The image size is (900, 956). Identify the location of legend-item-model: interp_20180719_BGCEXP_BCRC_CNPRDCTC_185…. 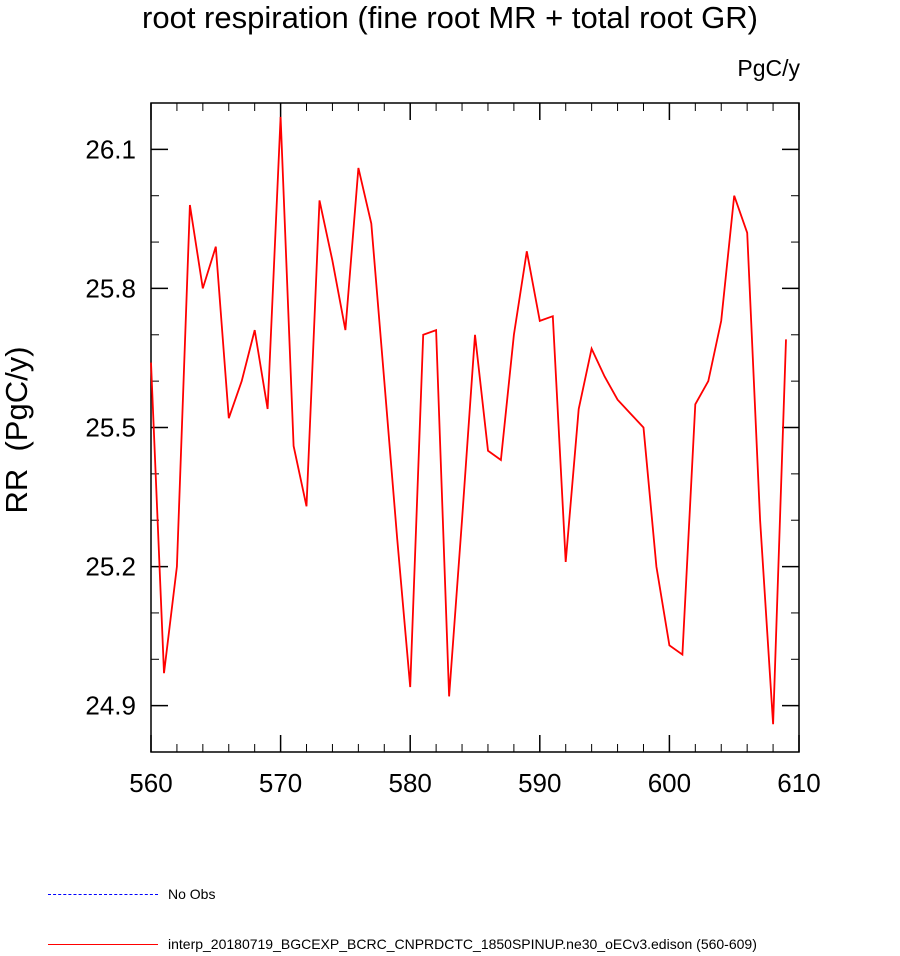
(402, 944).